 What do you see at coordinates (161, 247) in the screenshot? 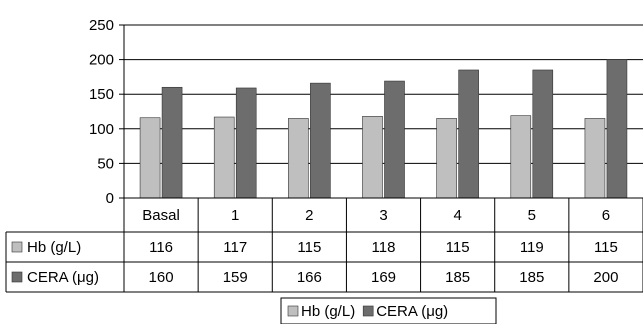
I see `table-value: 116` at bounding box center [161, 247].